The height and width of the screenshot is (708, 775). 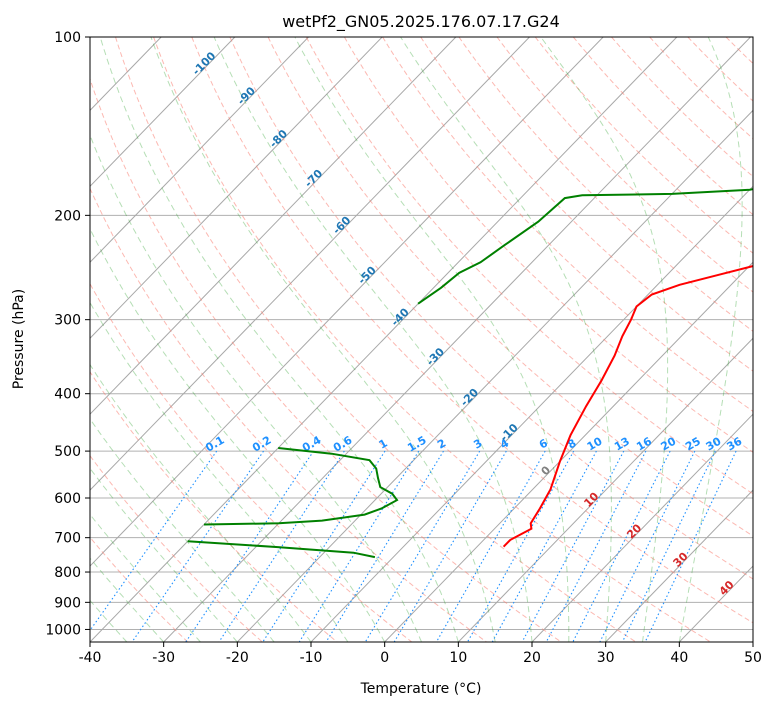 I want to click on mixing-ratio-label: 1, so click(x=383, y=444).